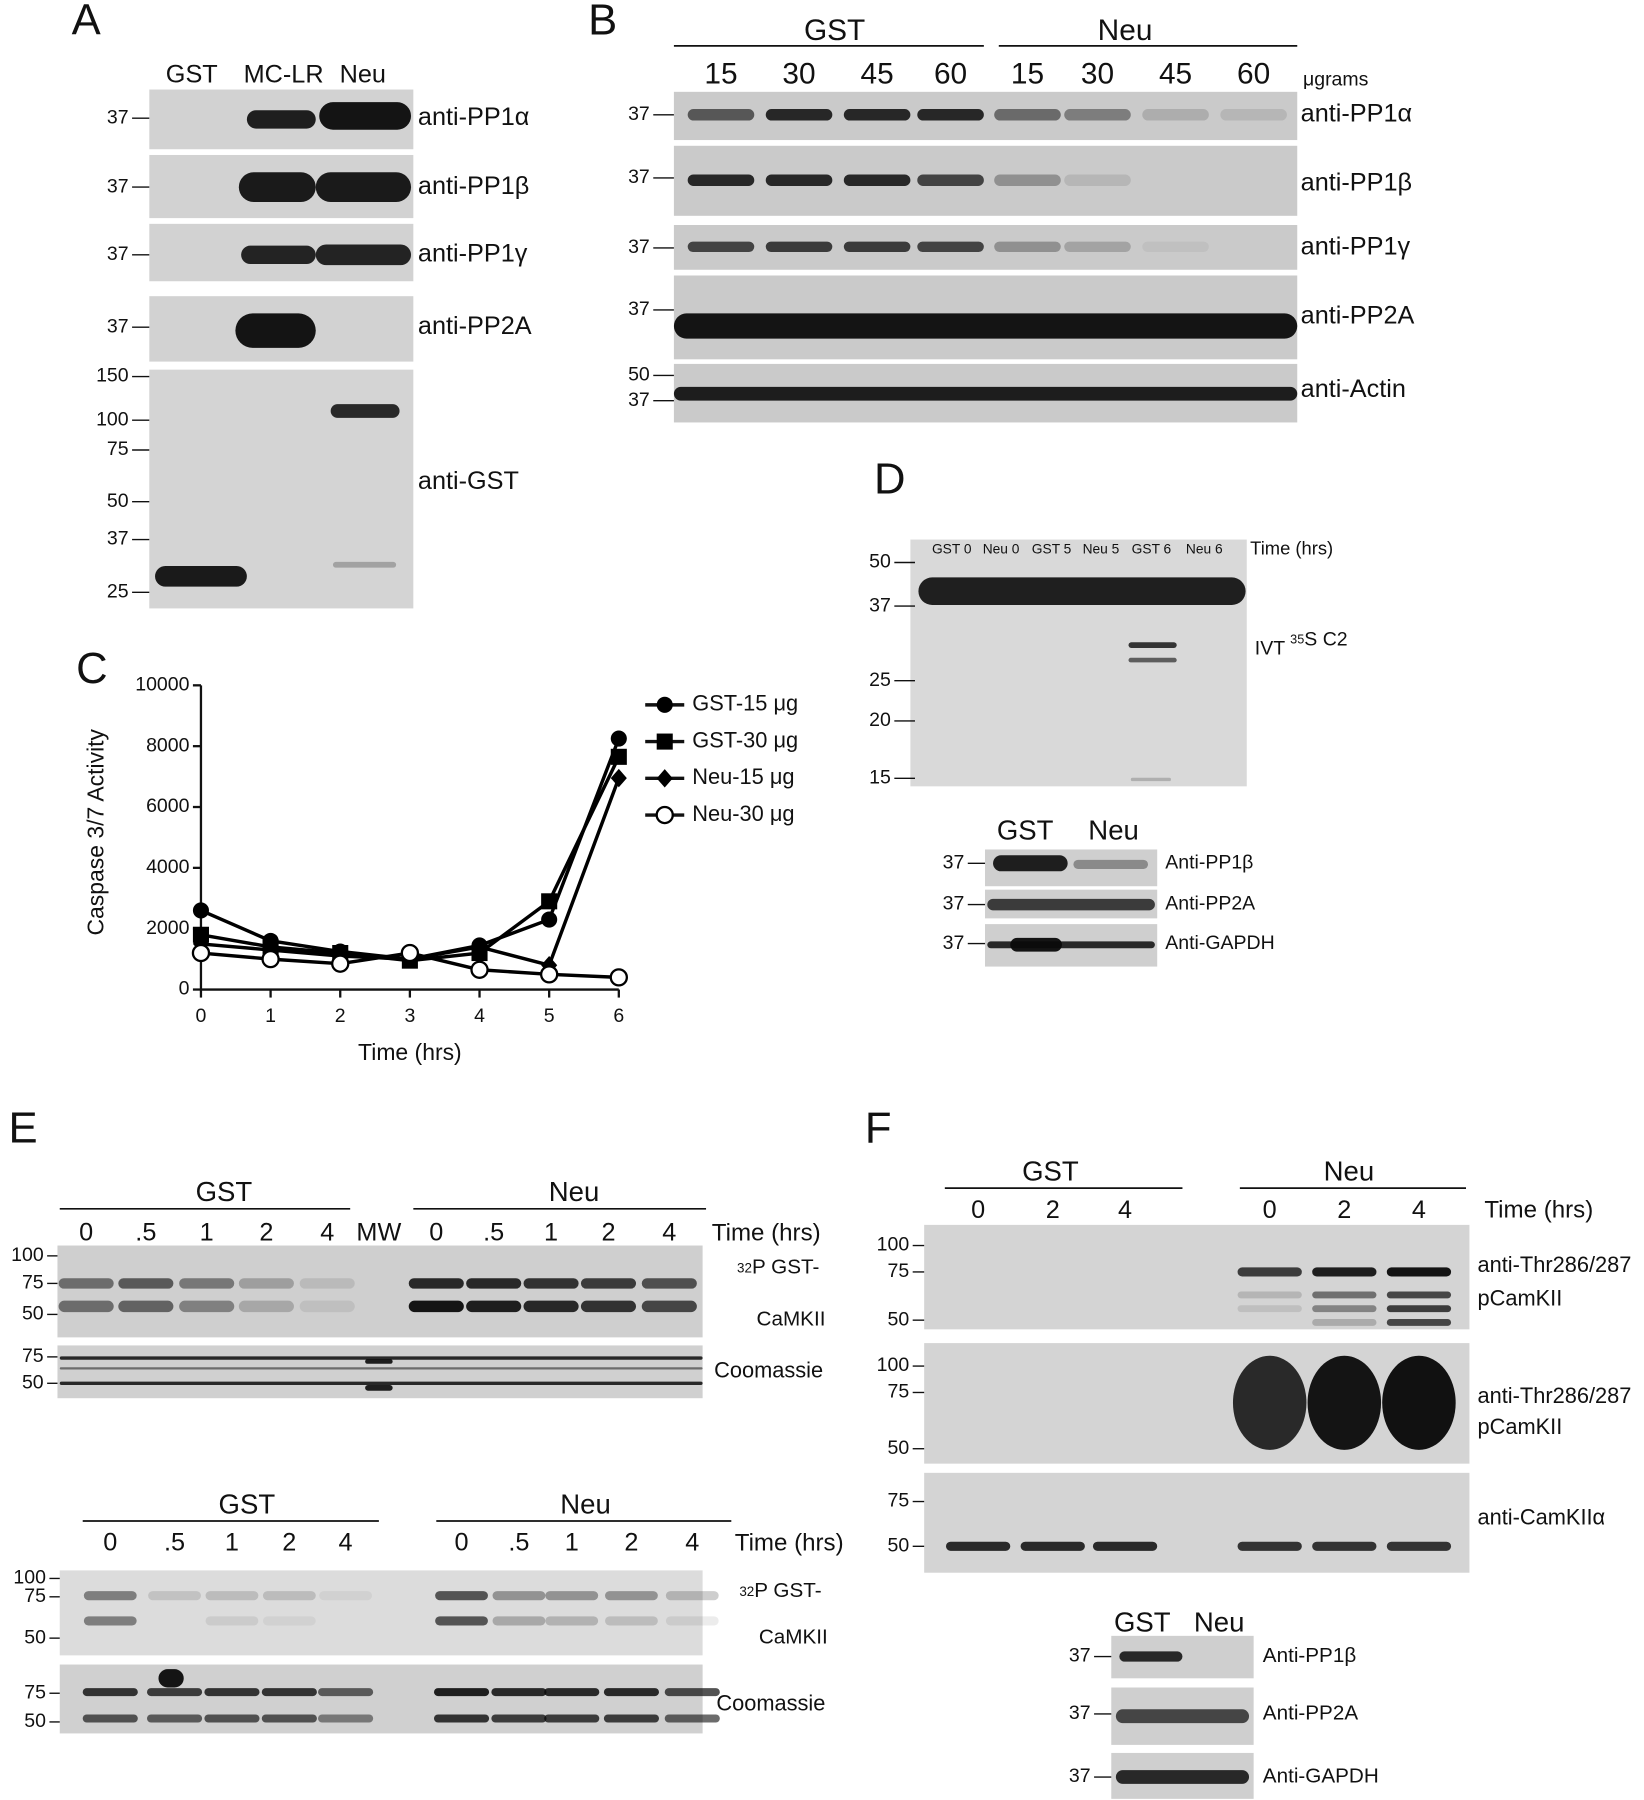  What do you see at coordinates (1321, 1775) in the screenshot?
I see `antibody-label: Anti-GAPDH` at bounding box center [1321, 1775].